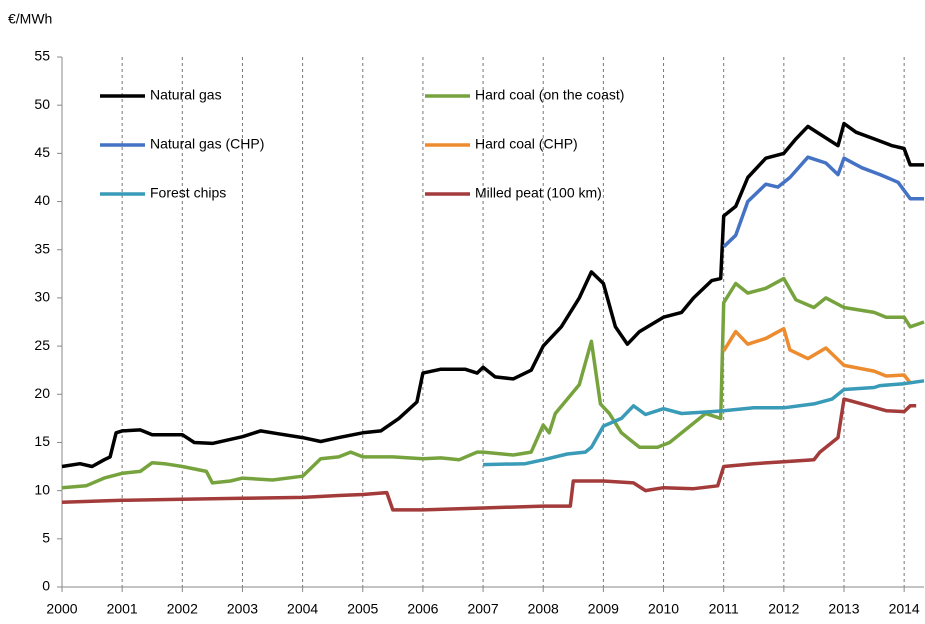 The height and width of the screenshot is (624, 925). I want to click on y-axis-label: €/MWh, so click(30, 19).